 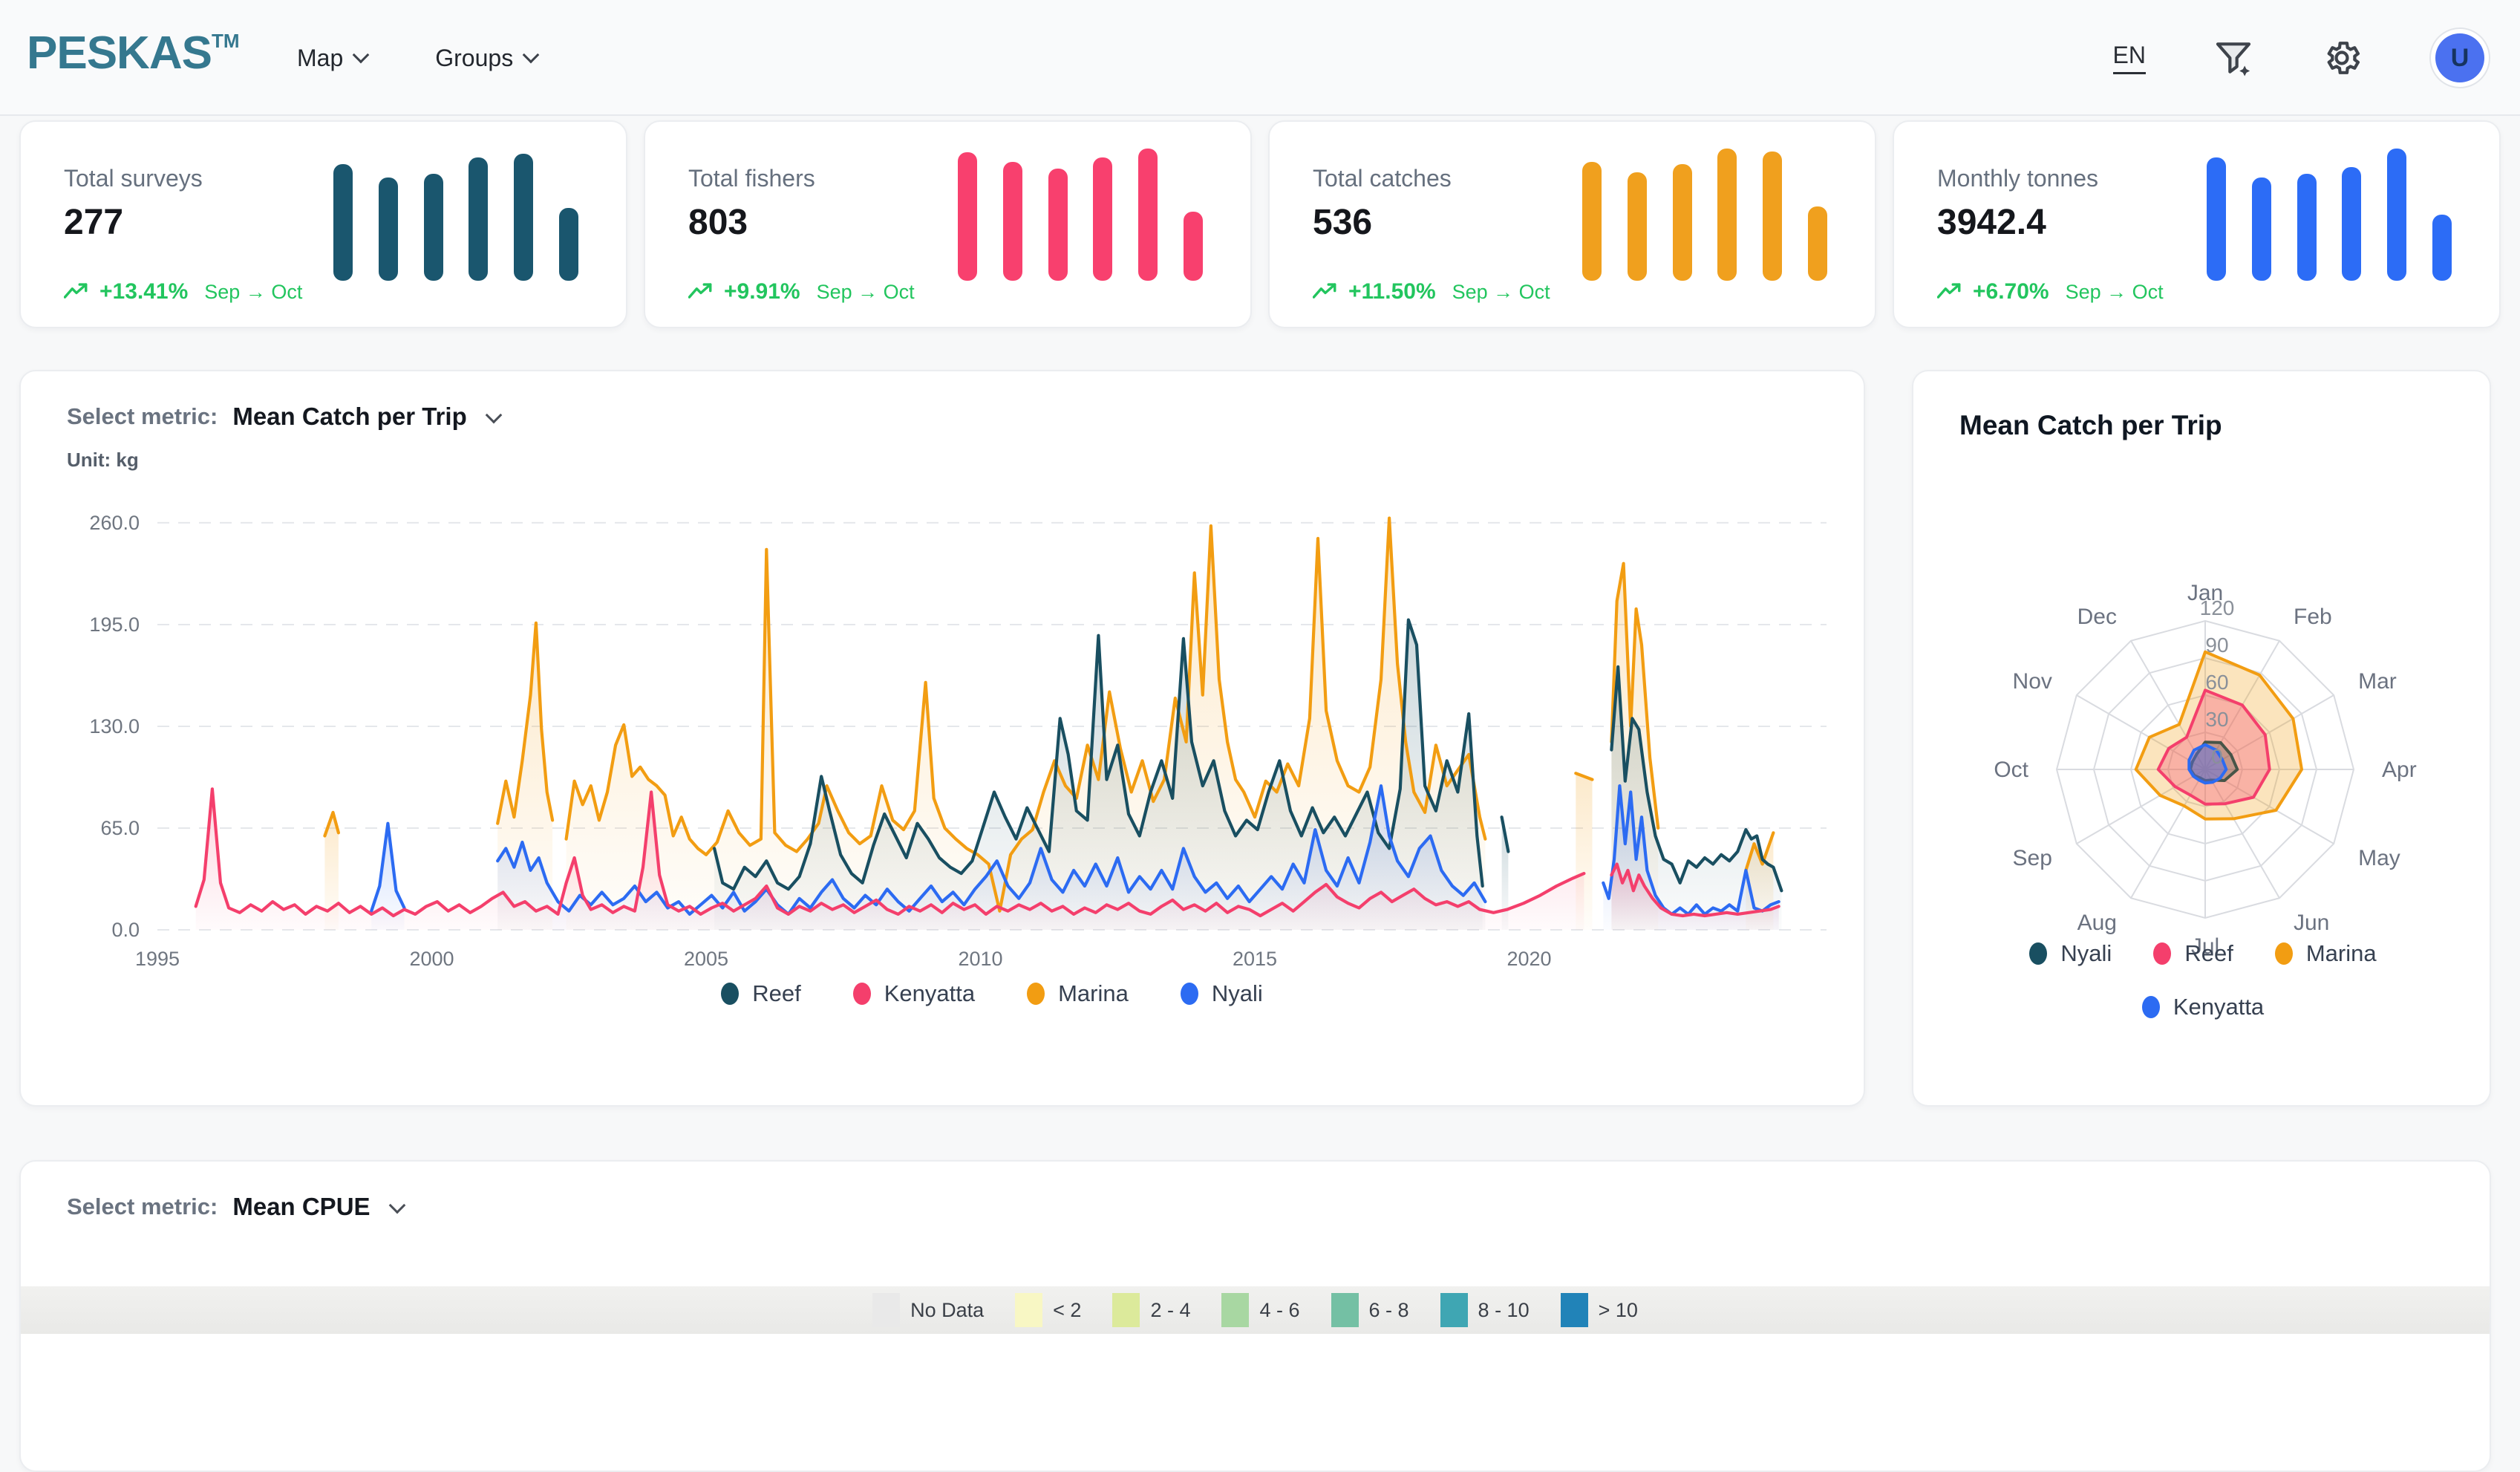 I want to click on legend-label: Marina, so click(x=1094, y=993).